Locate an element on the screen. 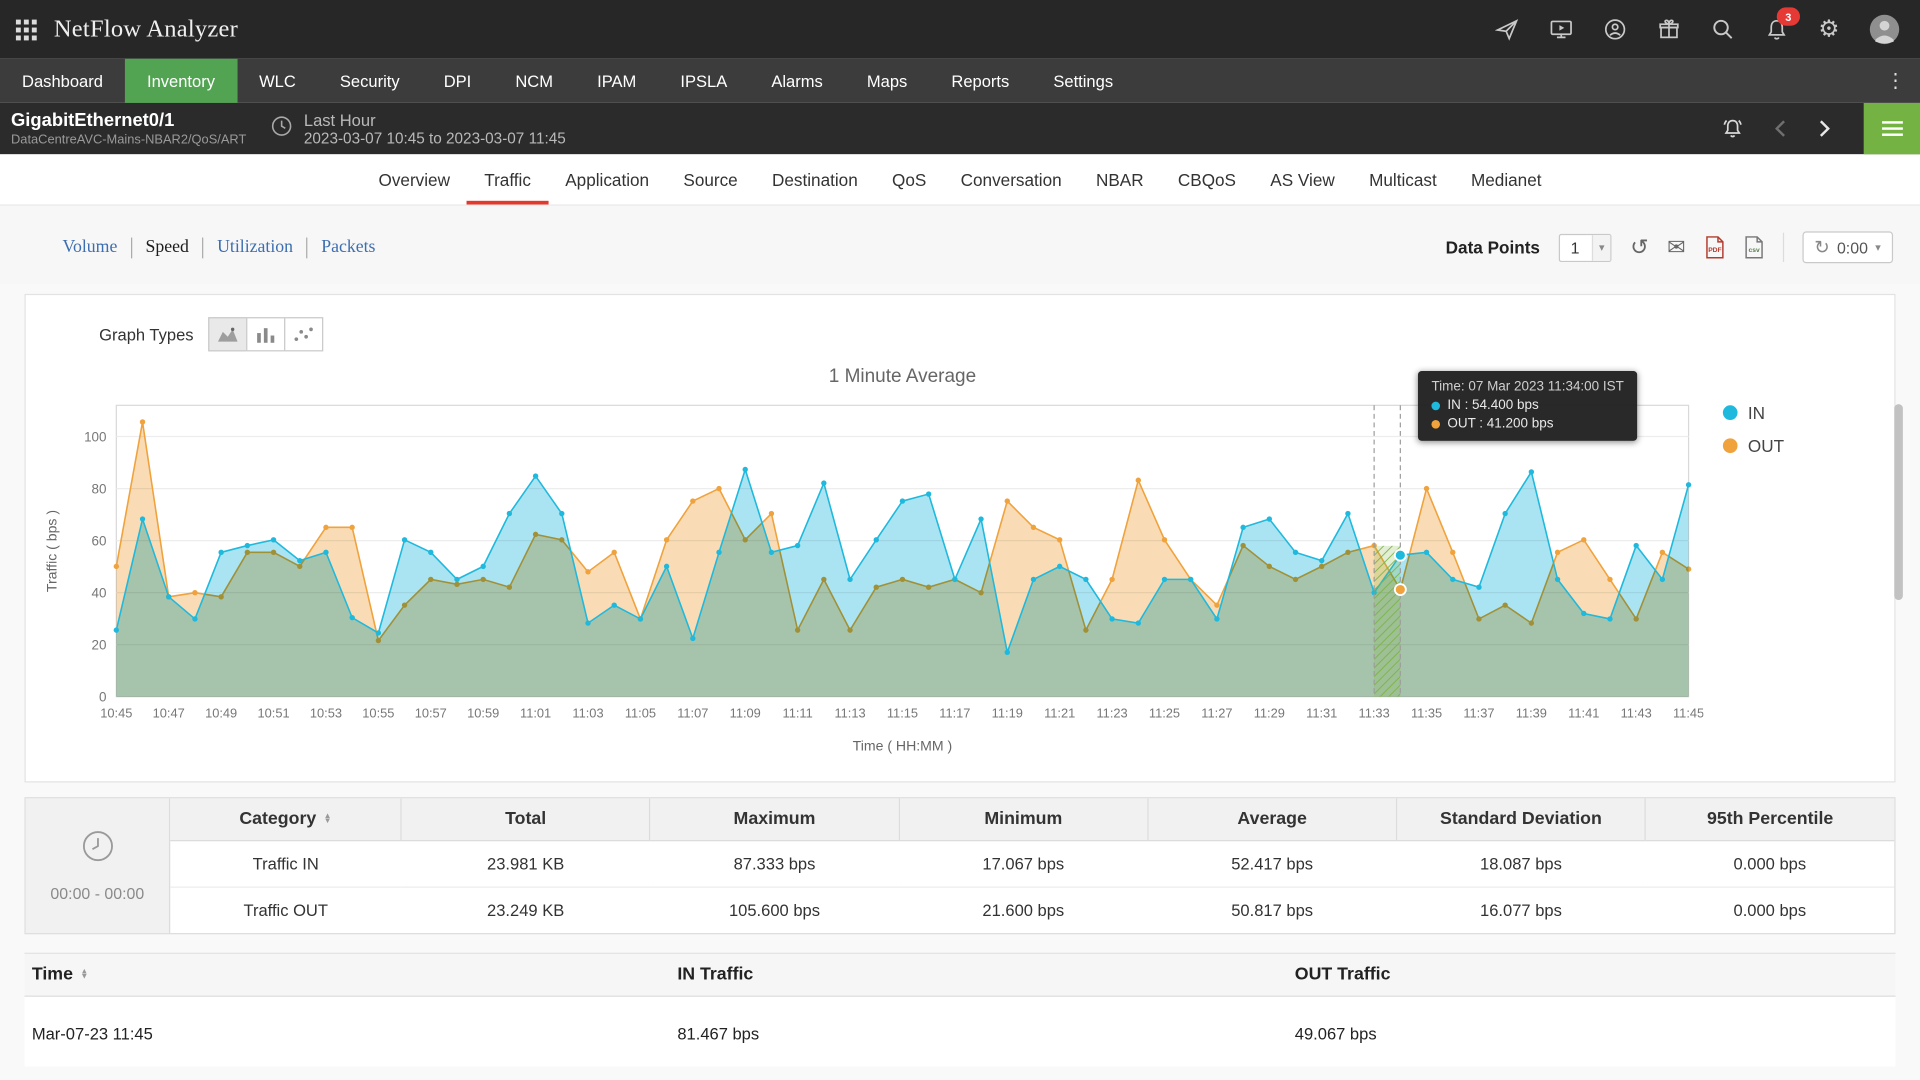  settings-gear-icon: ⚙ is located at coordinates (1829, 29).